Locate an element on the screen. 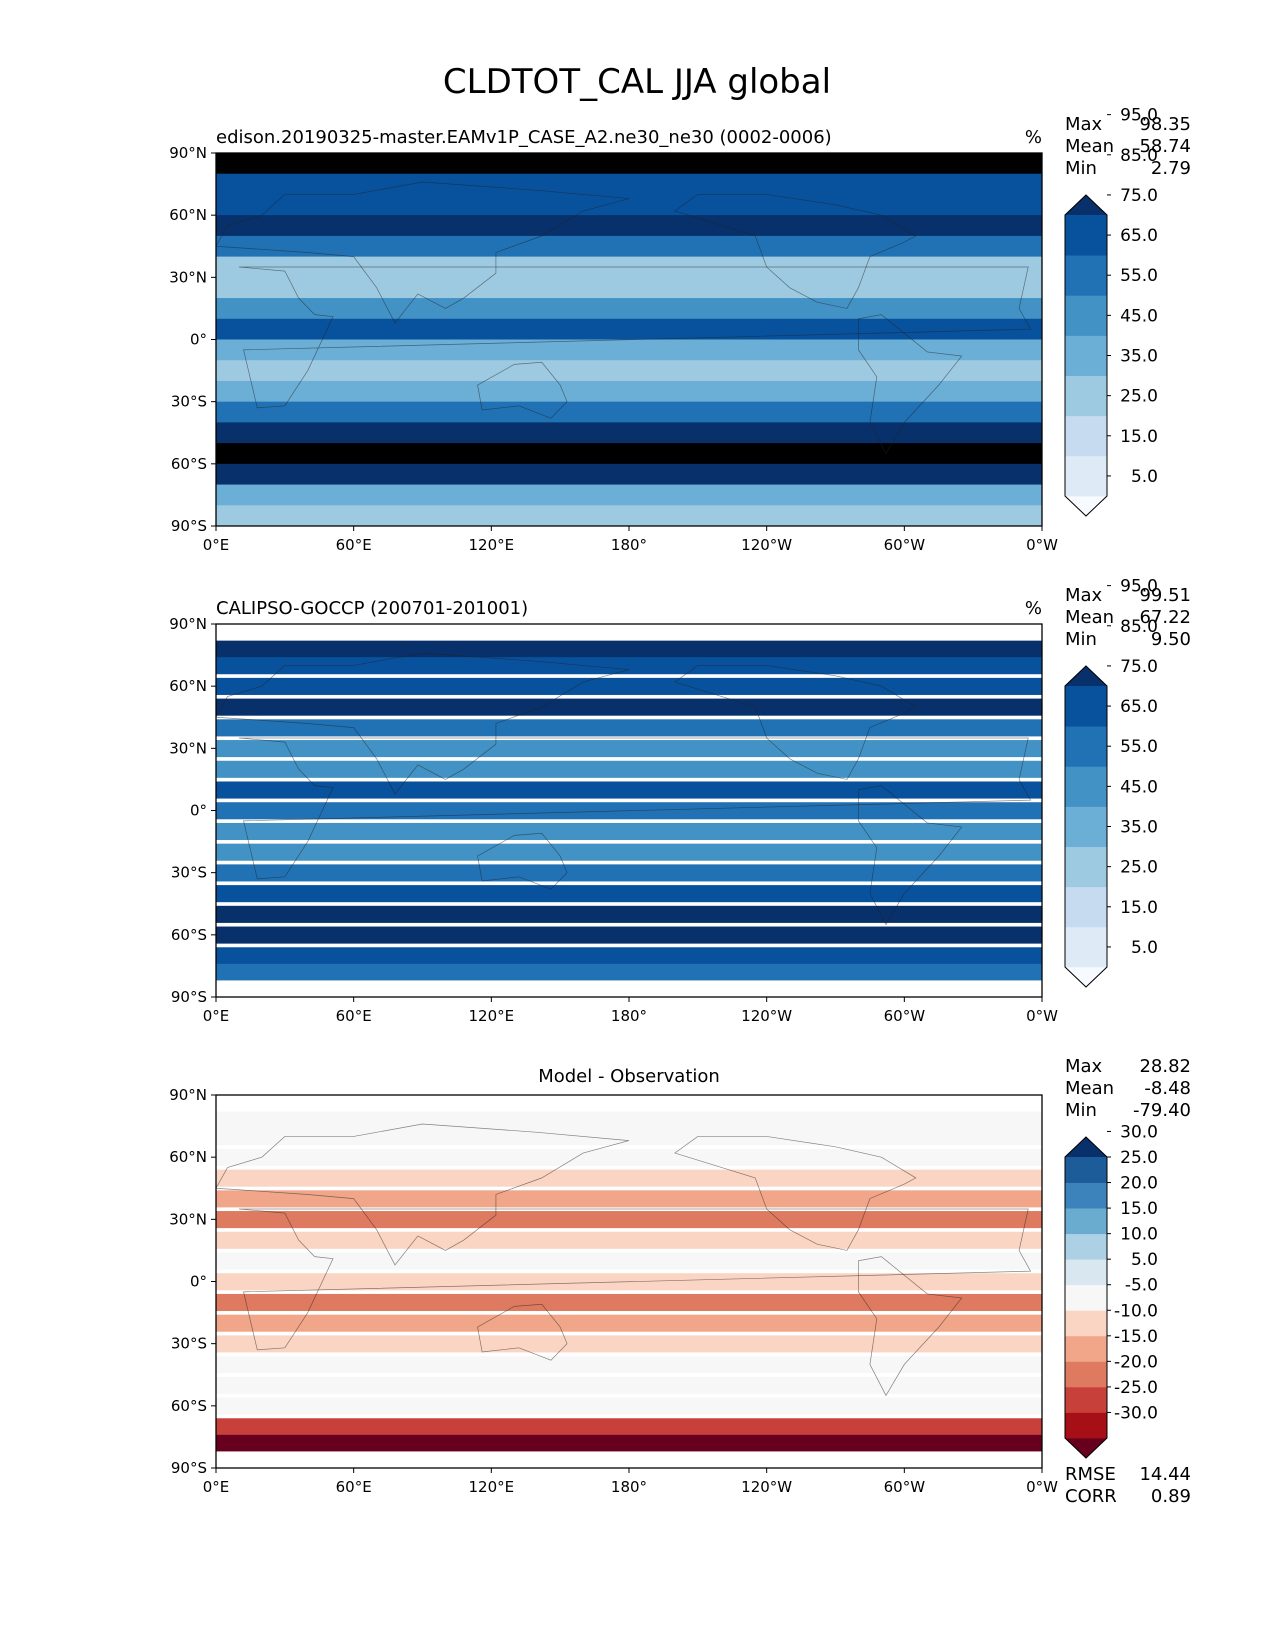  colorbar-tick-label: 10.0 is located at coordinates (1139, 1235).